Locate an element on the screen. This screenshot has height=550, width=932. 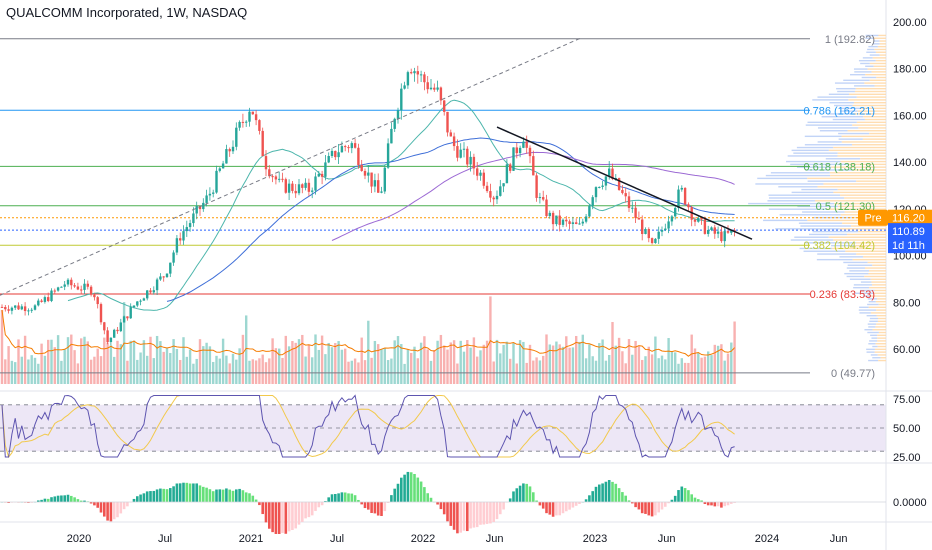
rsi-ma-line is located at coordinates (368, 427).